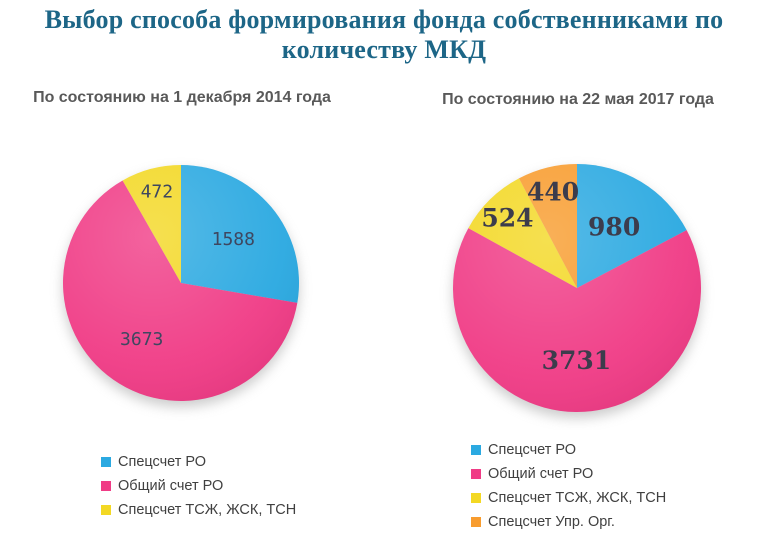 The width and height of the screenshot is (768, 539). I want to click on slice-value-label: 3673, so click(141, 339).